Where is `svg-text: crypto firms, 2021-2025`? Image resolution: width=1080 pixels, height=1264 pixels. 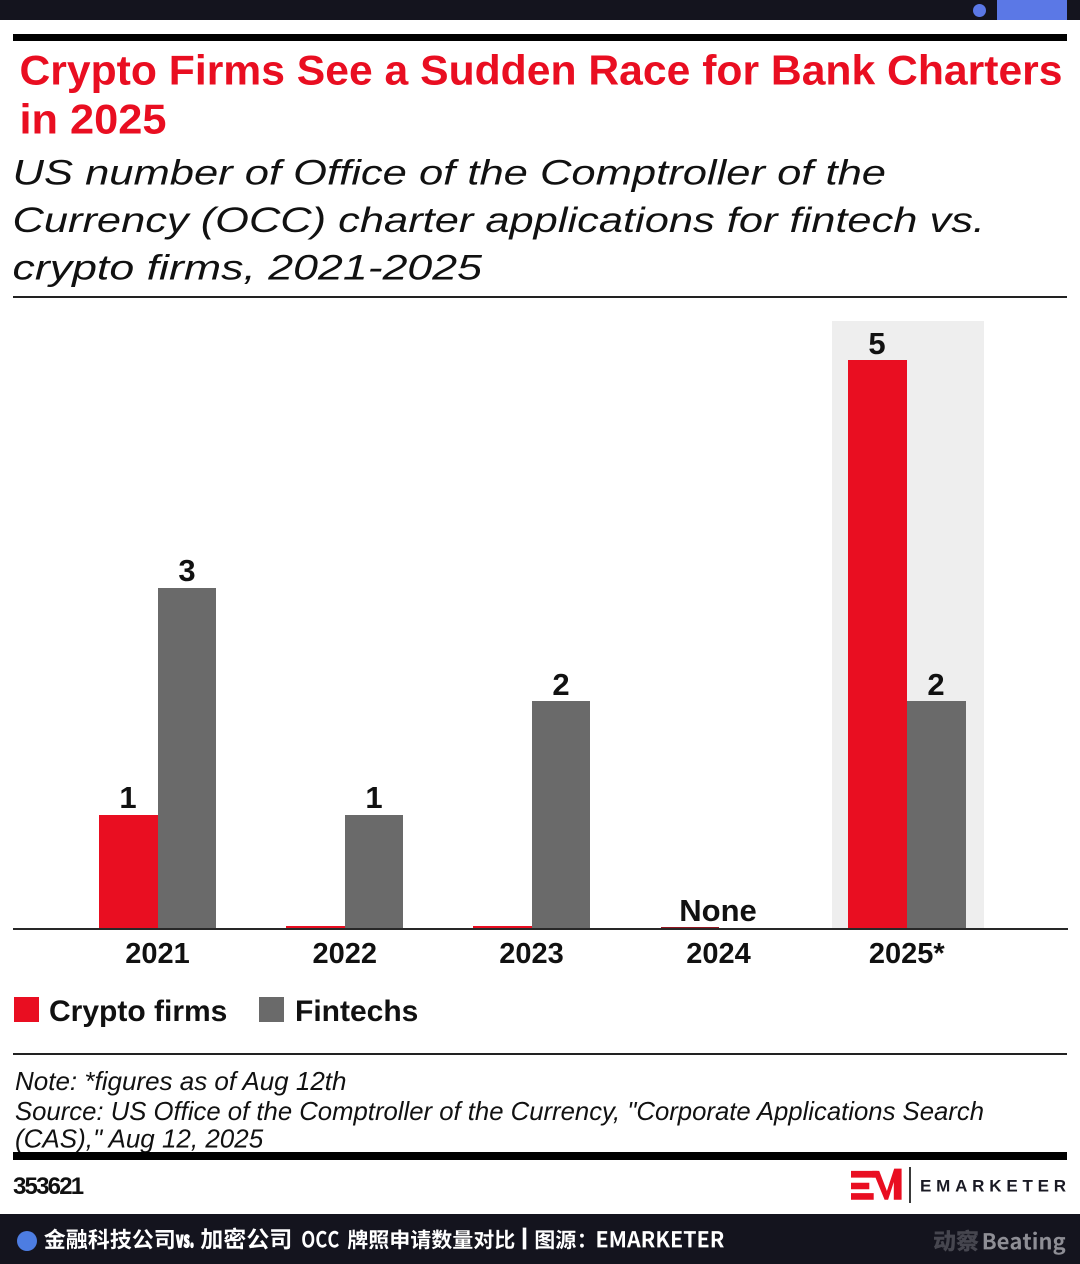
svg-text: crypto firms, 2021-2025 is located at coordinates (248, 268).